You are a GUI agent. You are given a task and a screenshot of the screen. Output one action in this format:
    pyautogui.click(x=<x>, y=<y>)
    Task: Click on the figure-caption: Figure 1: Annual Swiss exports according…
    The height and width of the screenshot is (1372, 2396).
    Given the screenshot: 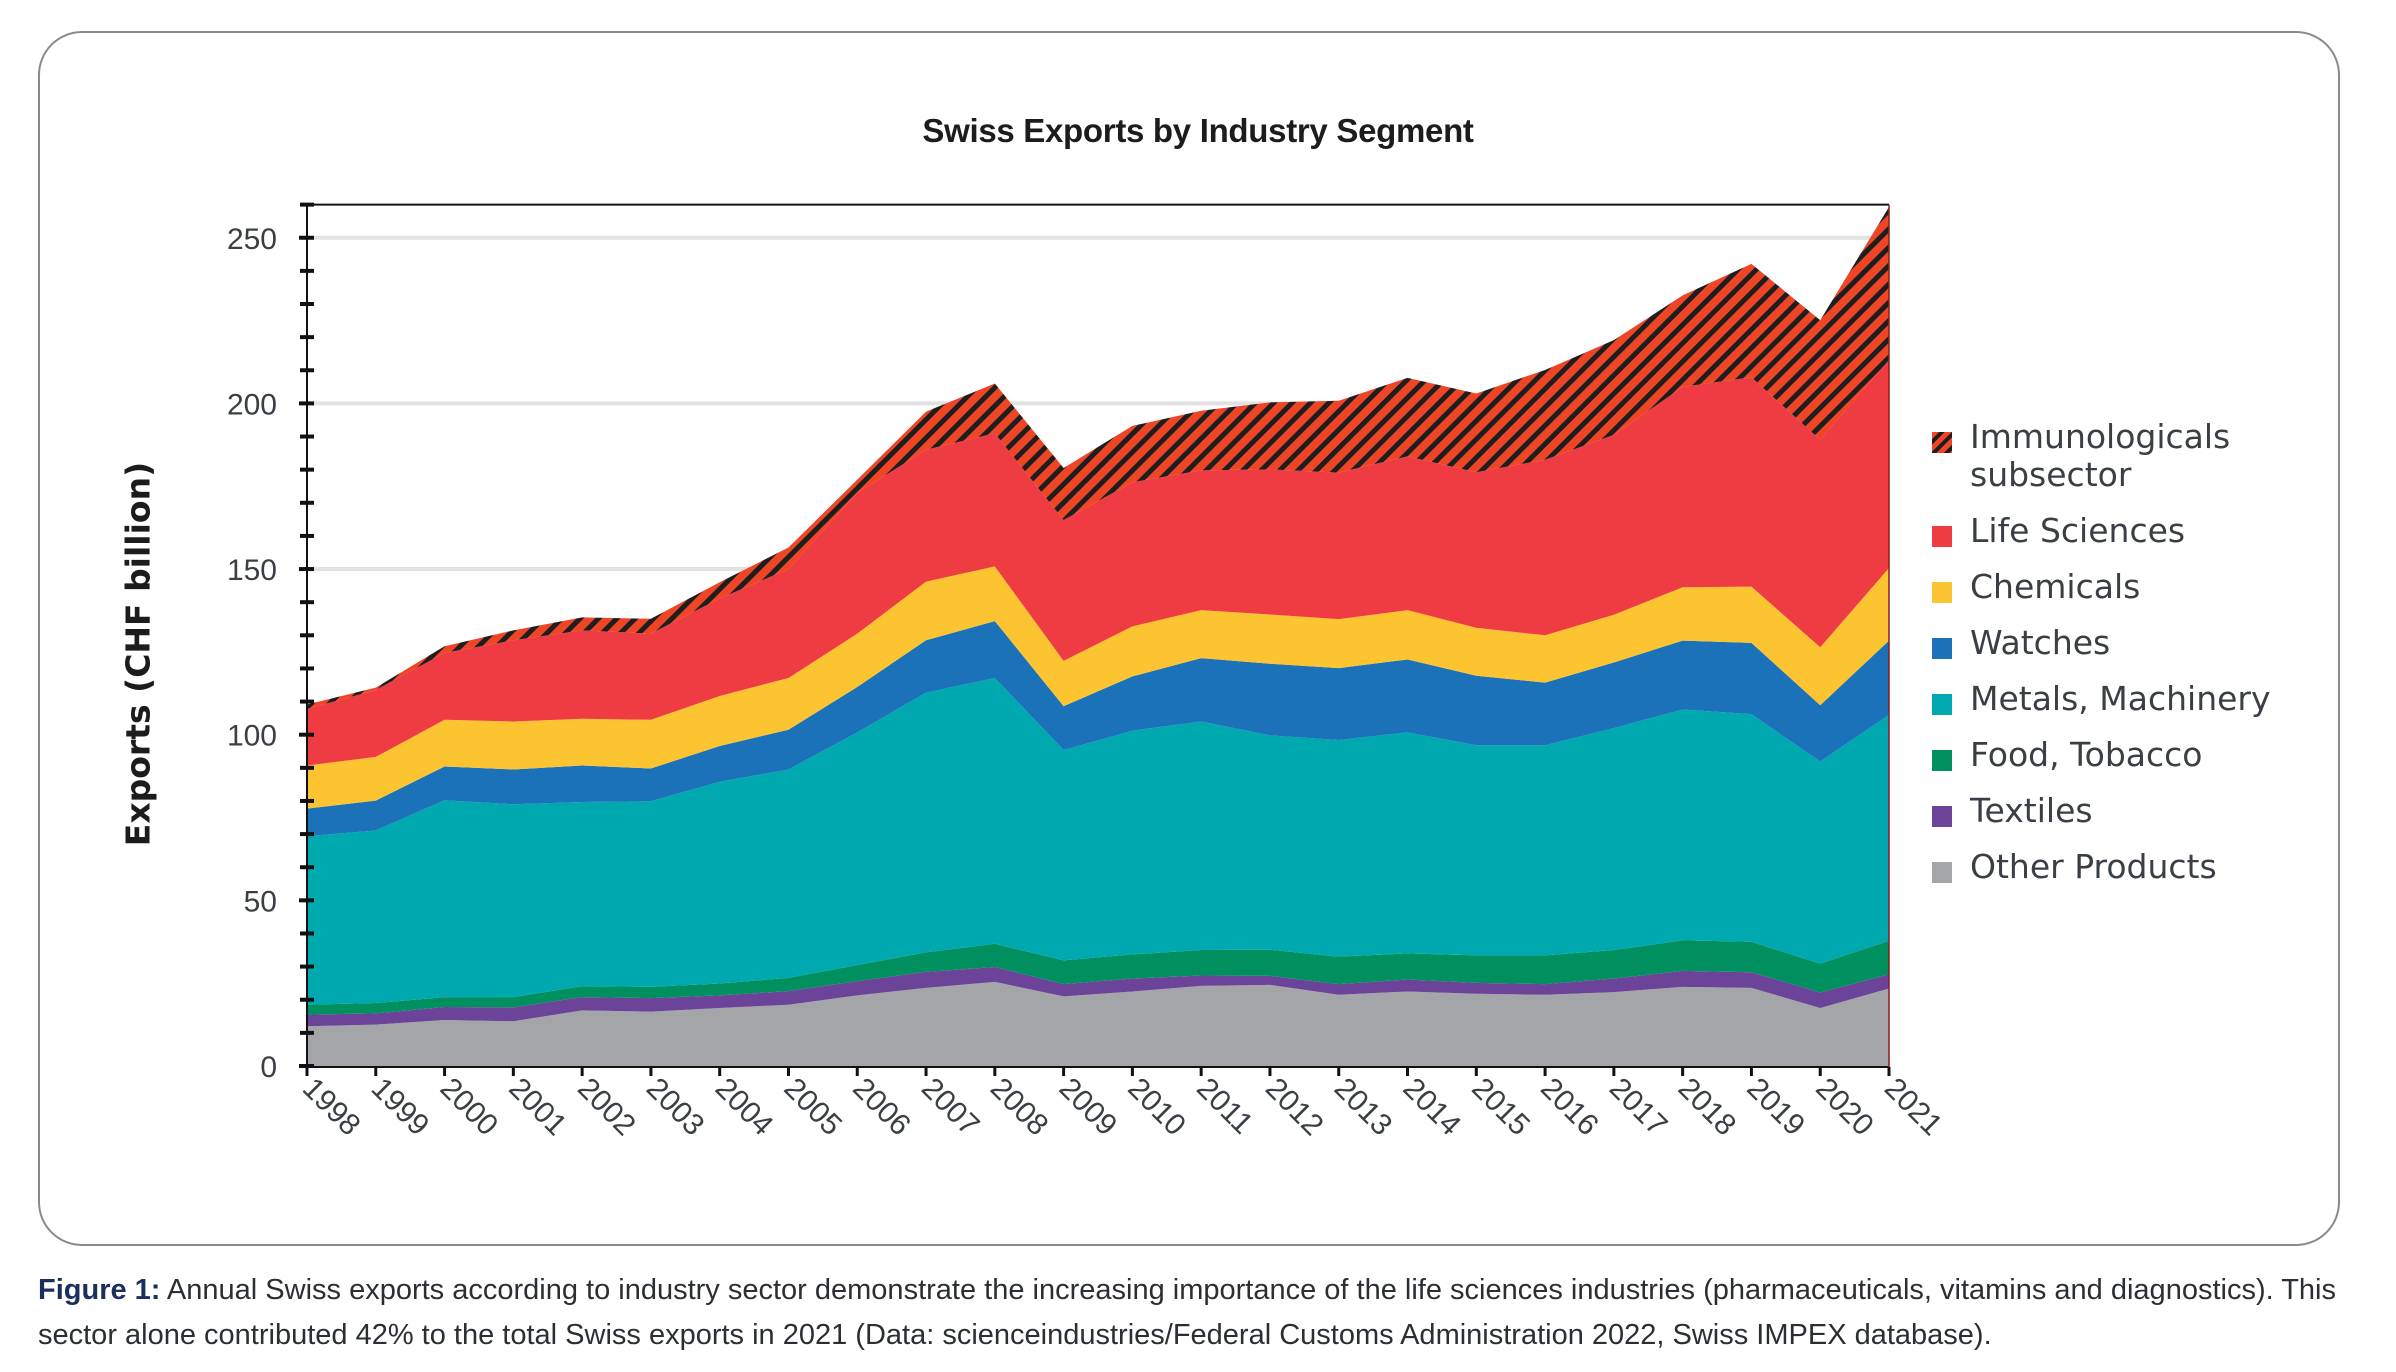 What is the action you would take?
    pyautogui.click(x=1208, y=1313)
    